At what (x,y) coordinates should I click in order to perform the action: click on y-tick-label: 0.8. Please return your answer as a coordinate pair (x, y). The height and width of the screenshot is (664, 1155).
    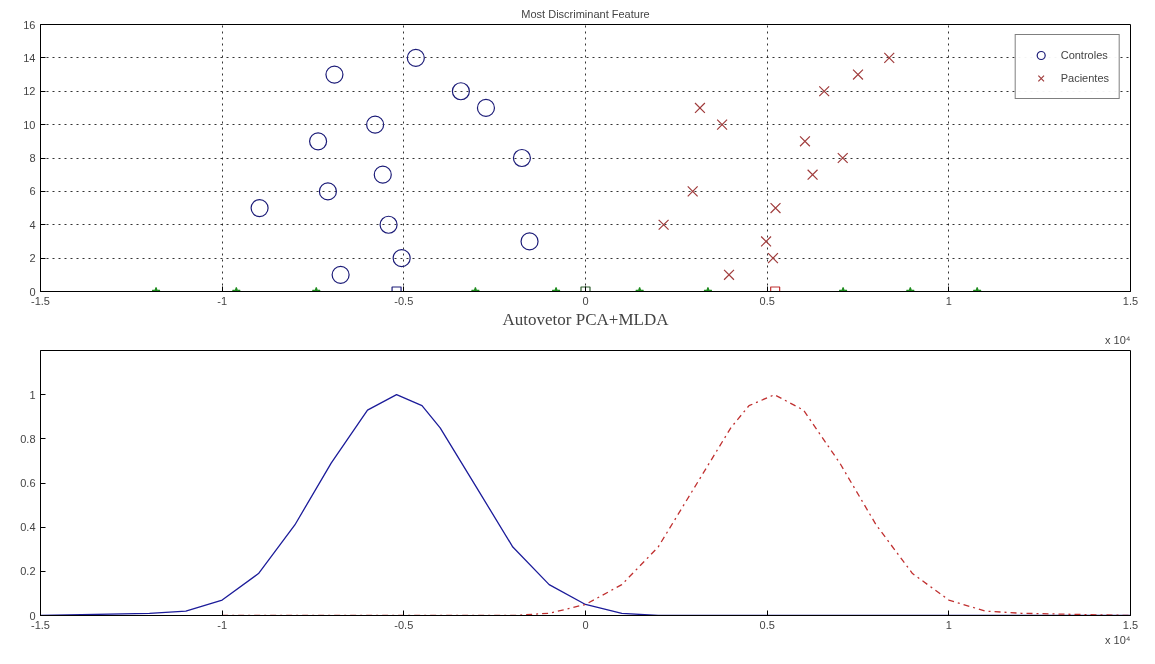
    Looking at the image, I should click on (28, 438).